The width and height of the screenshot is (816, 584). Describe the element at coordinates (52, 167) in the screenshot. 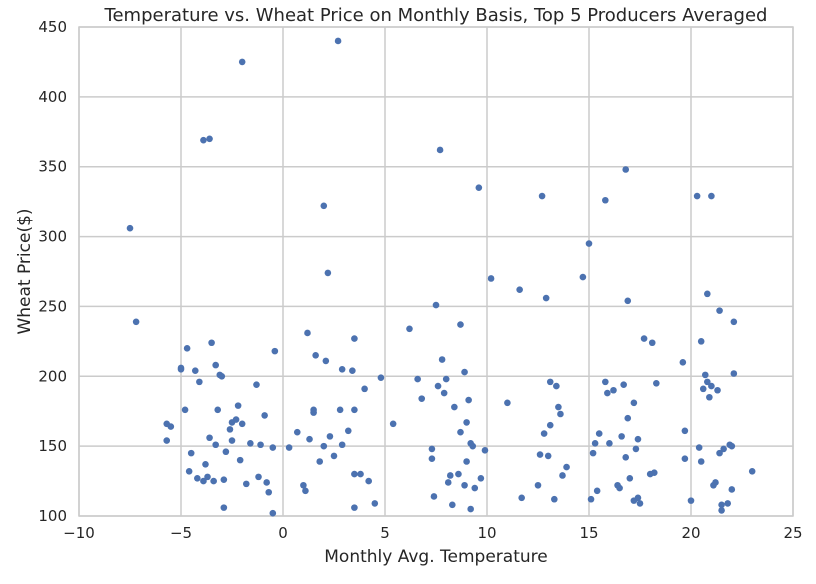

I see `y-tick-label: 350` at that location.